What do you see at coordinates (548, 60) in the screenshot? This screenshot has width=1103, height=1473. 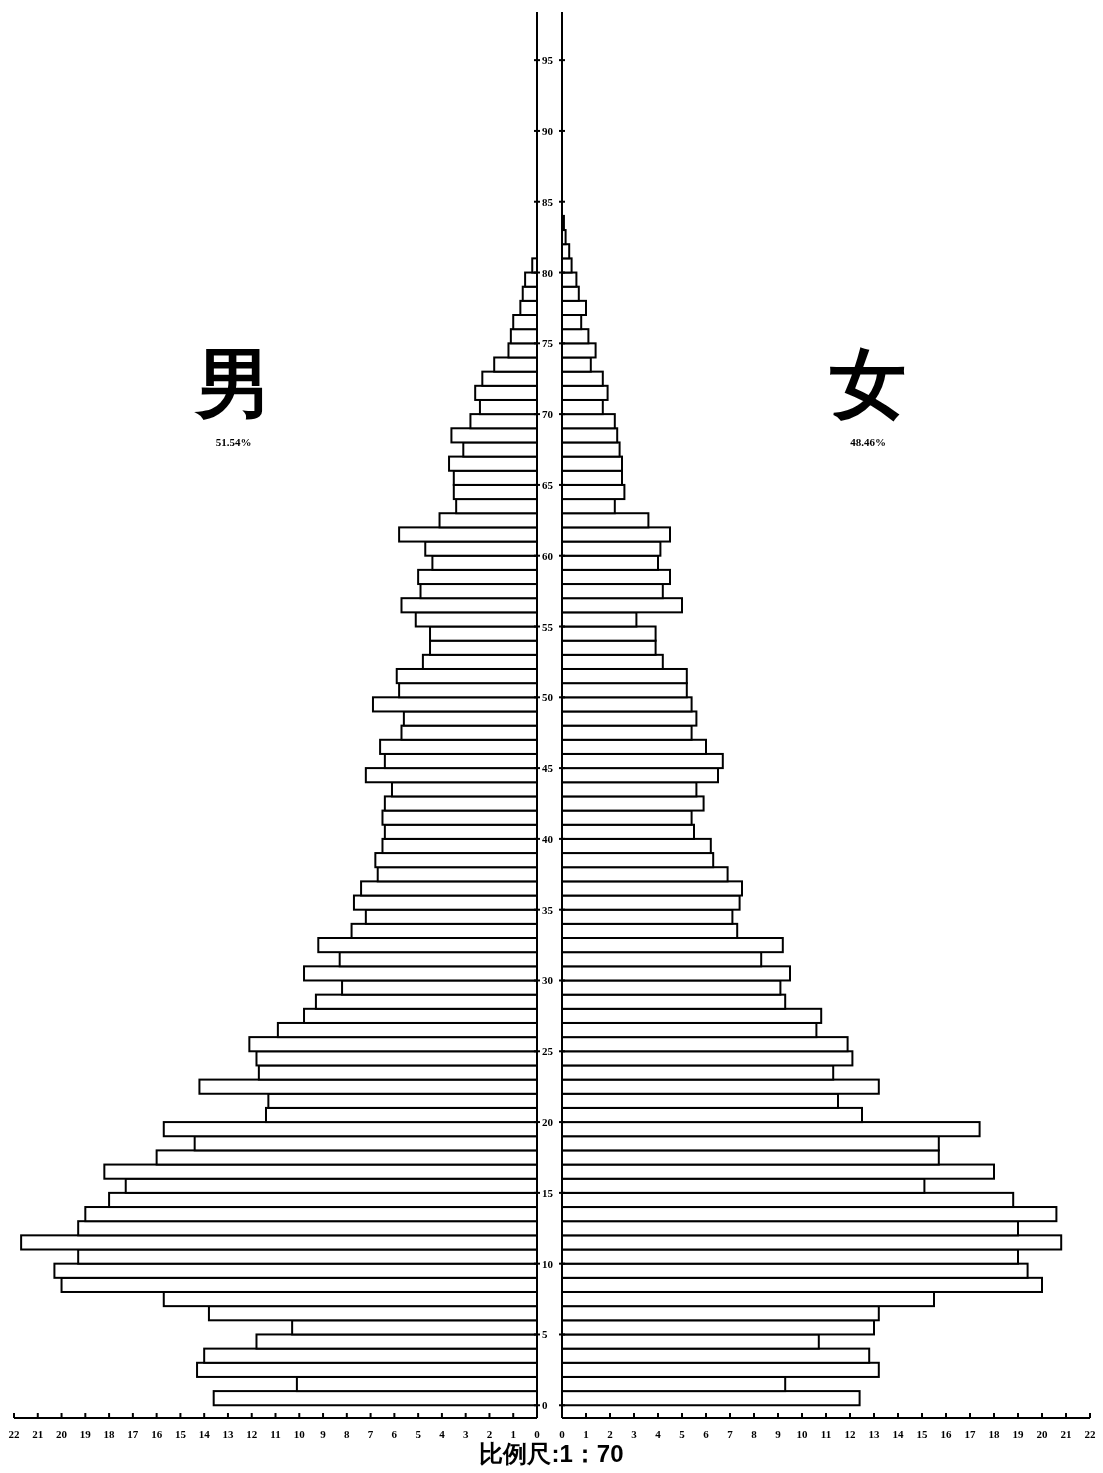 I see `y-tick-label: 95` at bounding box center [548, 60].